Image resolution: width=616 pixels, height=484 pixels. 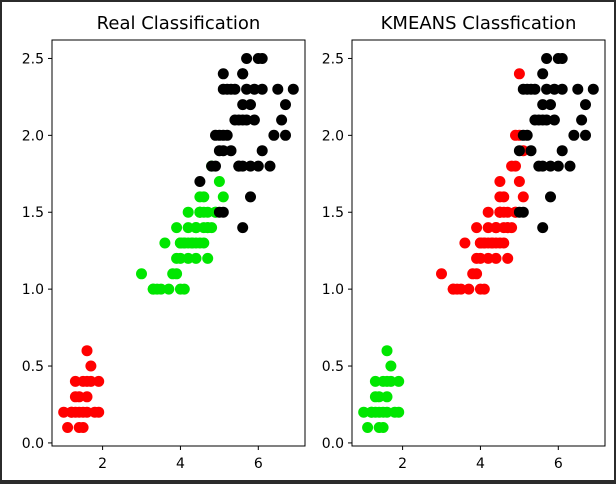 I want to click on chart-title: Real Classification, so click(x=179, y=23).